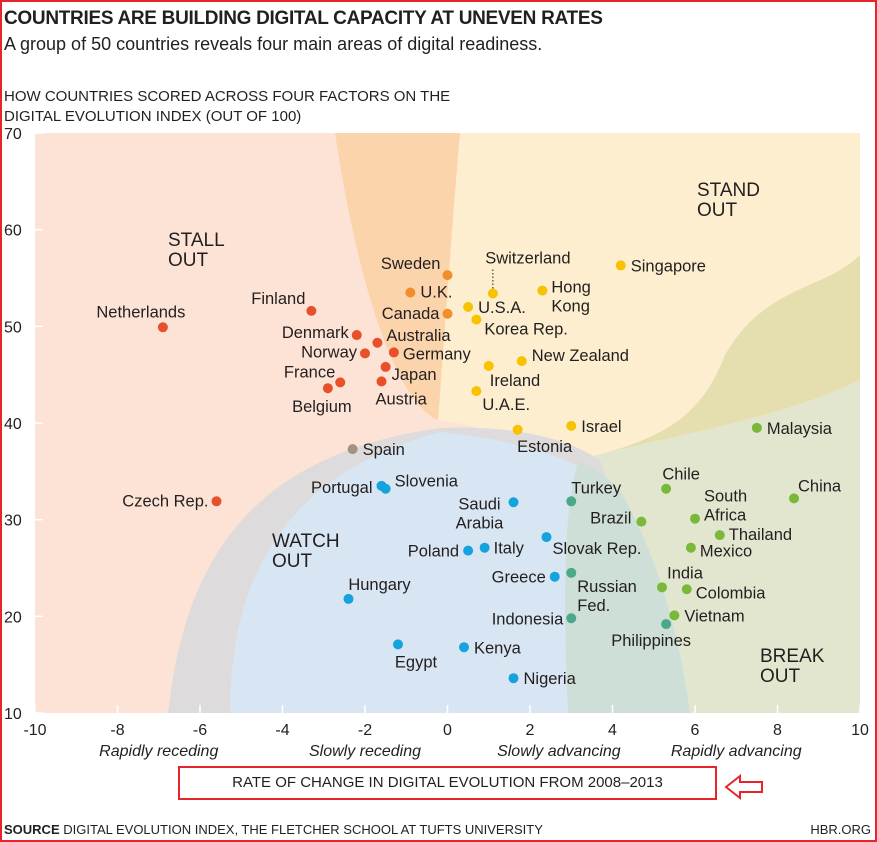 This screenshot has width=877, height=842. Describe the element at coordinates (618, 519) in the screenshot. I see `point-brazil: Brazil` at that location.